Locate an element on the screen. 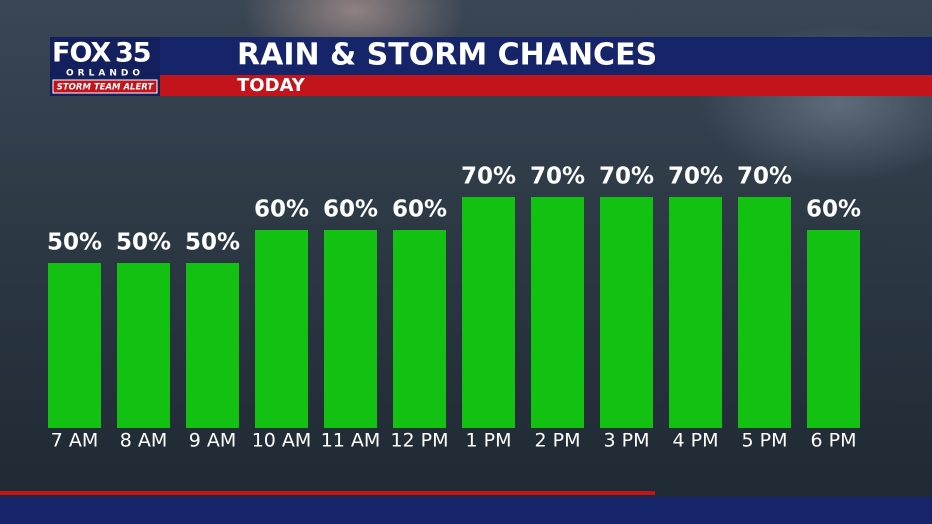 The height and width of the screenshot is (524, 932). x-tick-label: 11 AM is located at coordinates (351, 441).